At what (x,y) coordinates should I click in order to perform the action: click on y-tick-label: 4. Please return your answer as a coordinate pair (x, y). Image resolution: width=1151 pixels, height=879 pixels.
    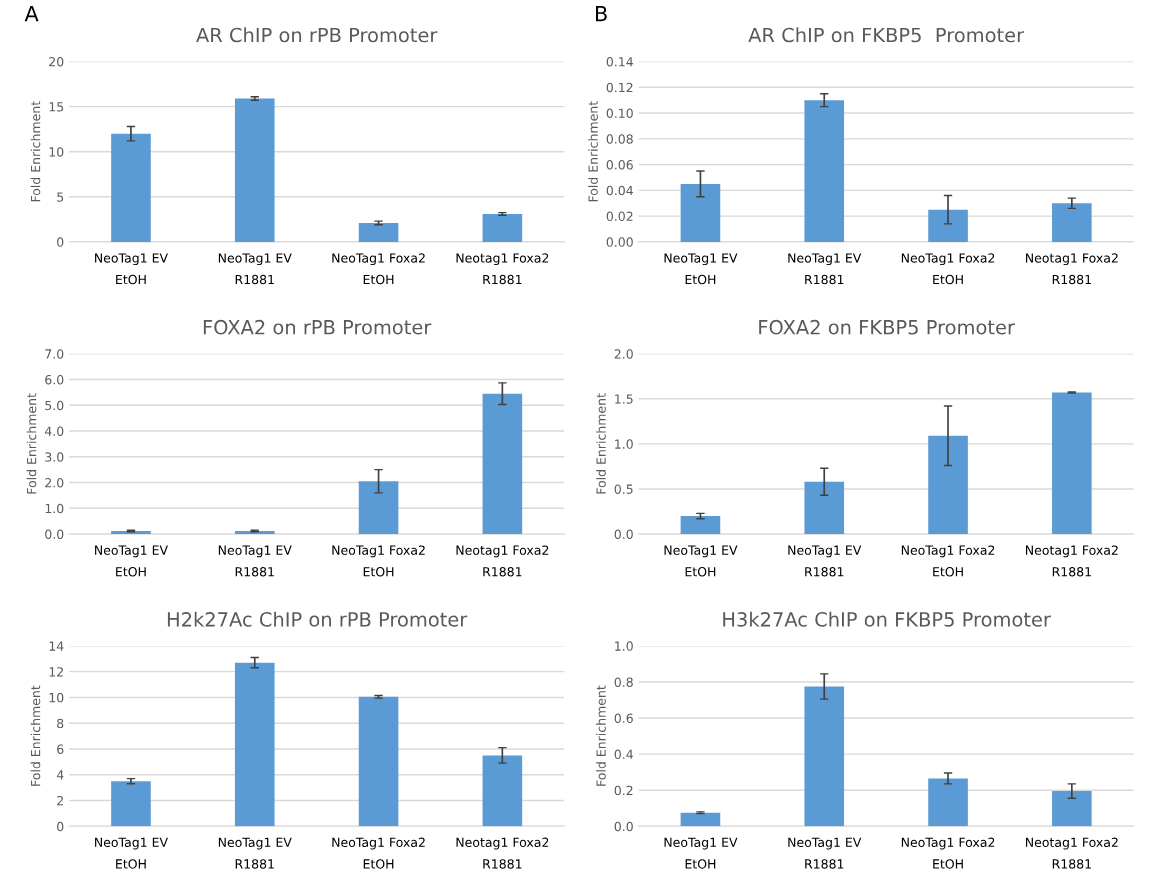
    Looking at the image, I should click on (60, 775).